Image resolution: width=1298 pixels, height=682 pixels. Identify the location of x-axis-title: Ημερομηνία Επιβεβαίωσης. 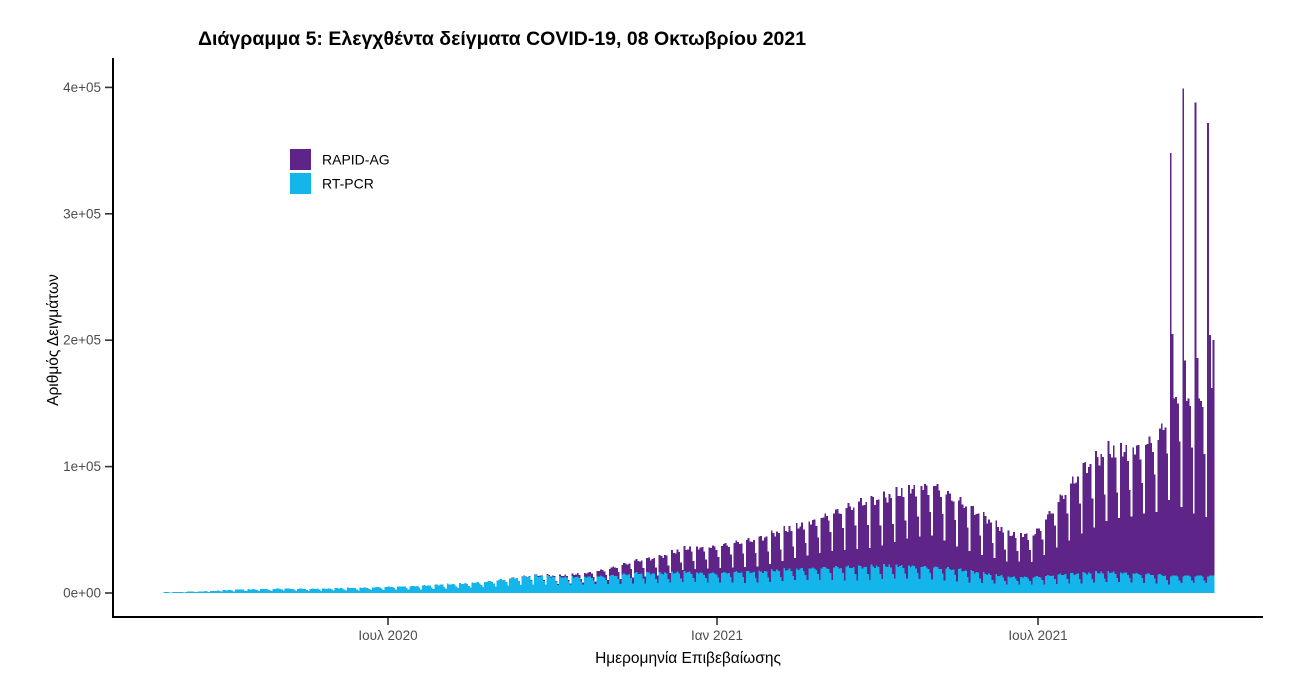
(688, 658).